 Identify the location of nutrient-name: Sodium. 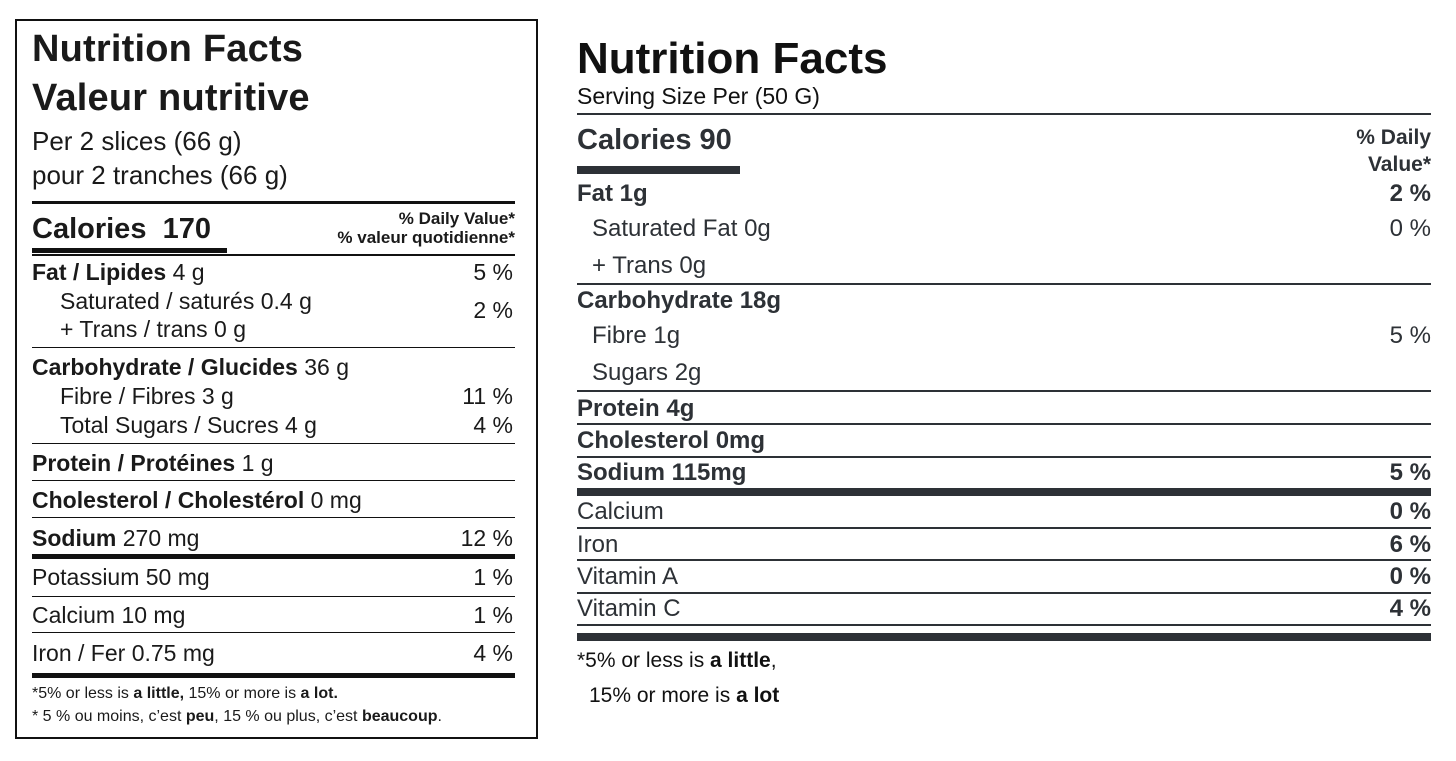
(74, 538).